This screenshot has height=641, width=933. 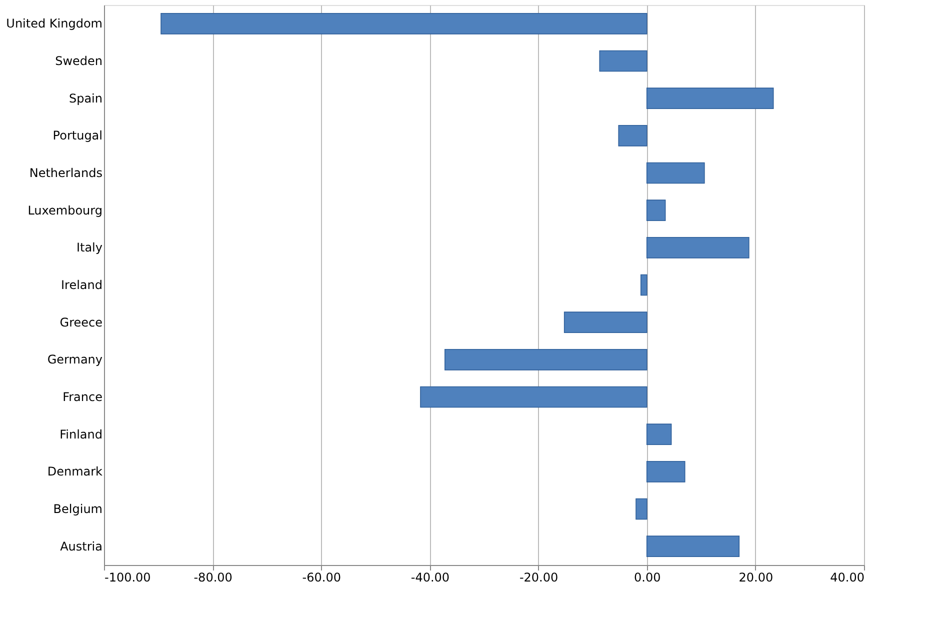 I want to click on y-tick-label: United Kingdom, so click(x=54, y=23).